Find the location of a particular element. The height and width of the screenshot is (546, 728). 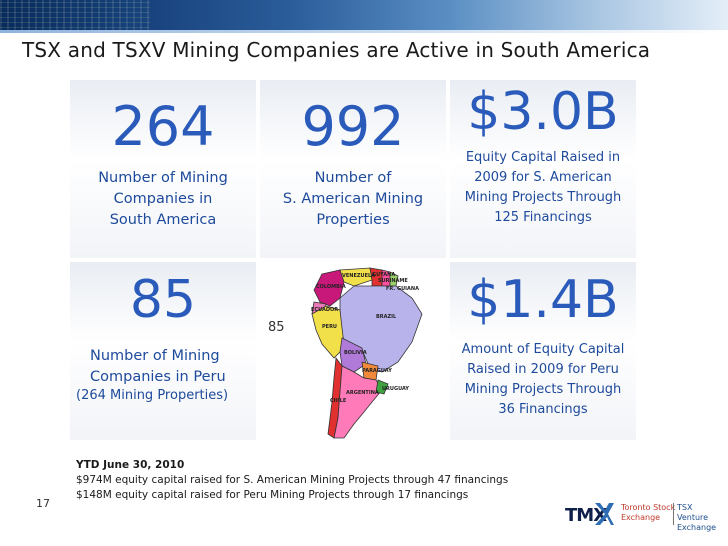

desc-line: Properties is located at coordinates (353, 220).